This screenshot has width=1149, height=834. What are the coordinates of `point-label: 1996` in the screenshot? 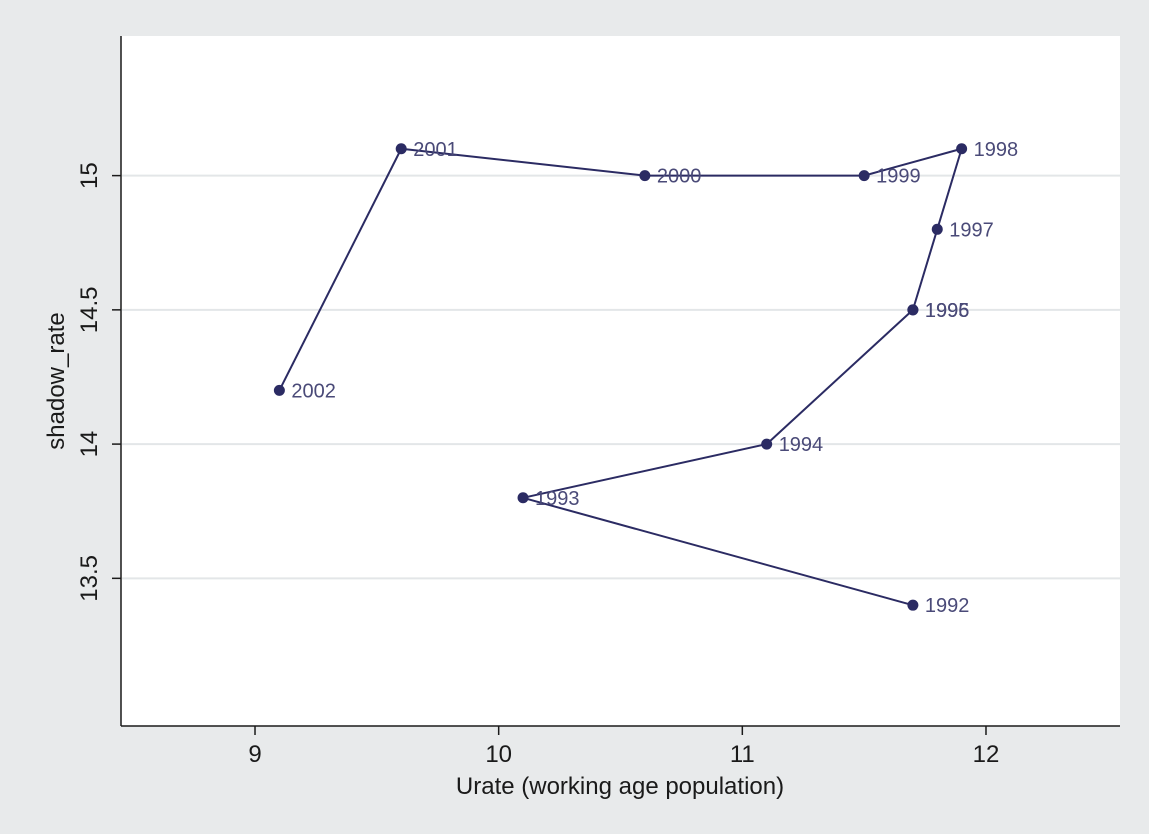 It's located at (947, 311).